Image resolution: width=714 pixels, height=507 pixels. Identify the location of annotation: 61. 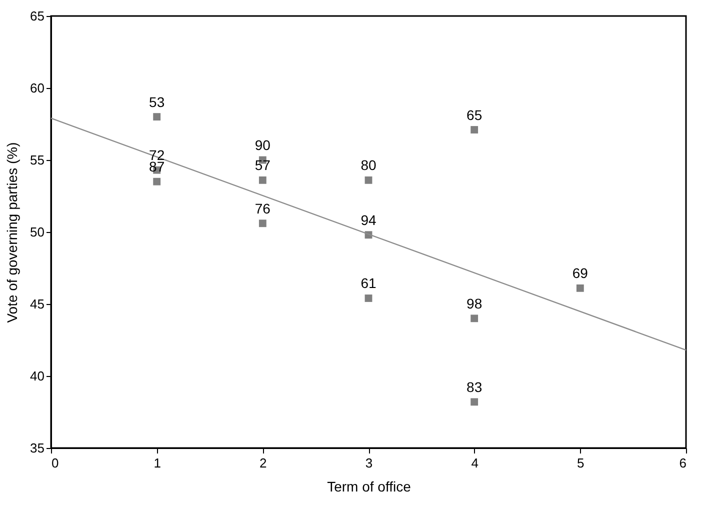
(368, 283).